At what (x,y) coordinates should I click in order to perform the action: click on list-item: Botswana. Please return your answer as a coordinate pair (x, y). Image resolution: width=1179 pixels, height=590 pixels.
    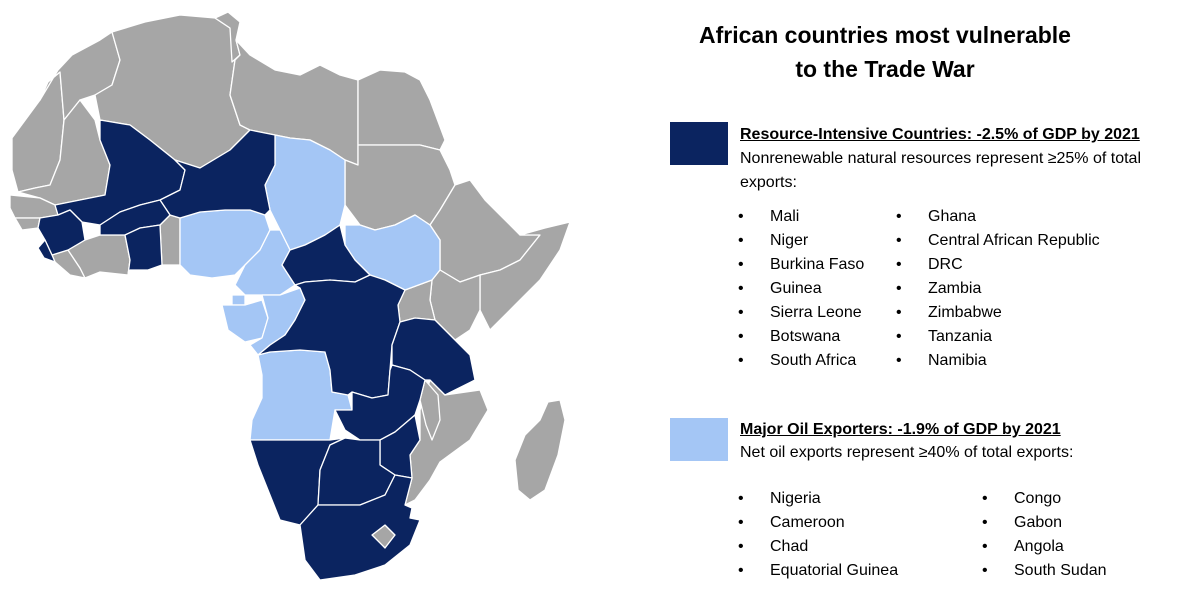
    Looking at the image, I should click on (801, 337).